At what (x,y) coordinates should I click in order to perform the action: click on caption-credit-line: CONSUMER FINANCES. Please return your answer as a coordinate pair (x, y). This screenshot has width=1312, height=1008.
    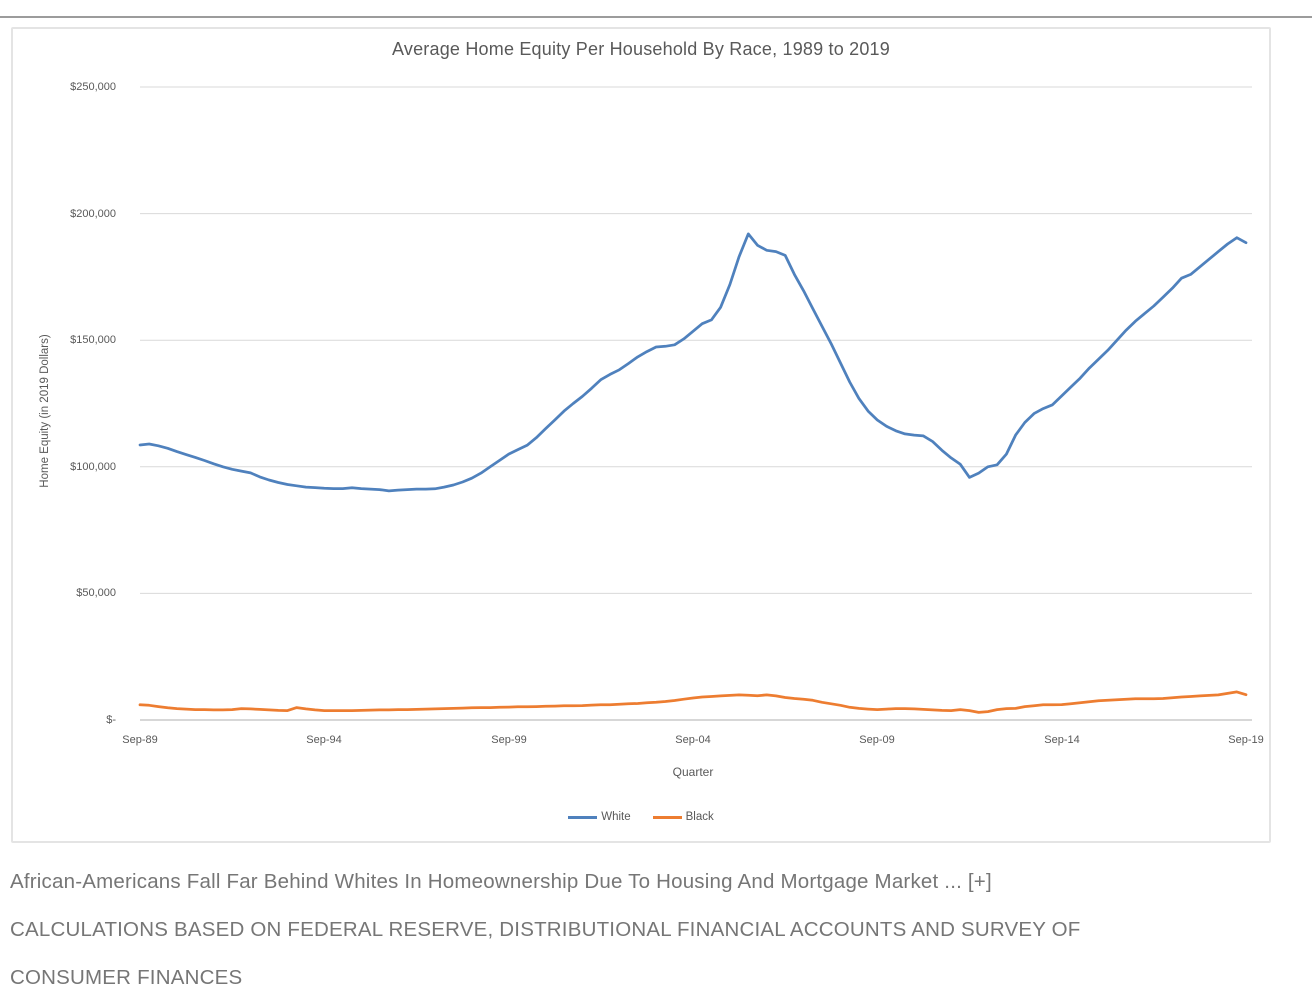
    Looking at the image, I should click on (126, 977).